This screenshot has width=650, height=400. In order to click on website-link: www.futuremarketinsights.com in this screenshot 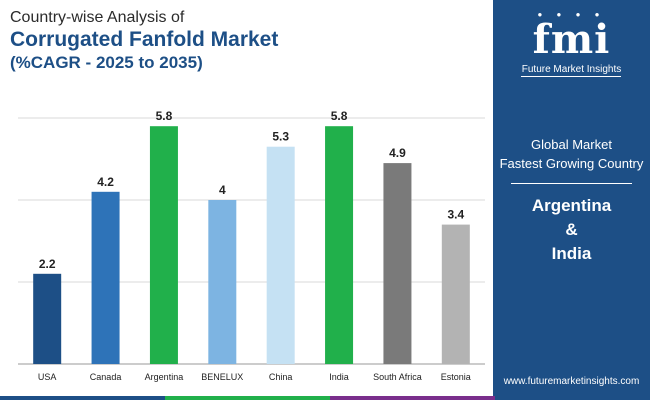, I will do `click(571, 381)`.